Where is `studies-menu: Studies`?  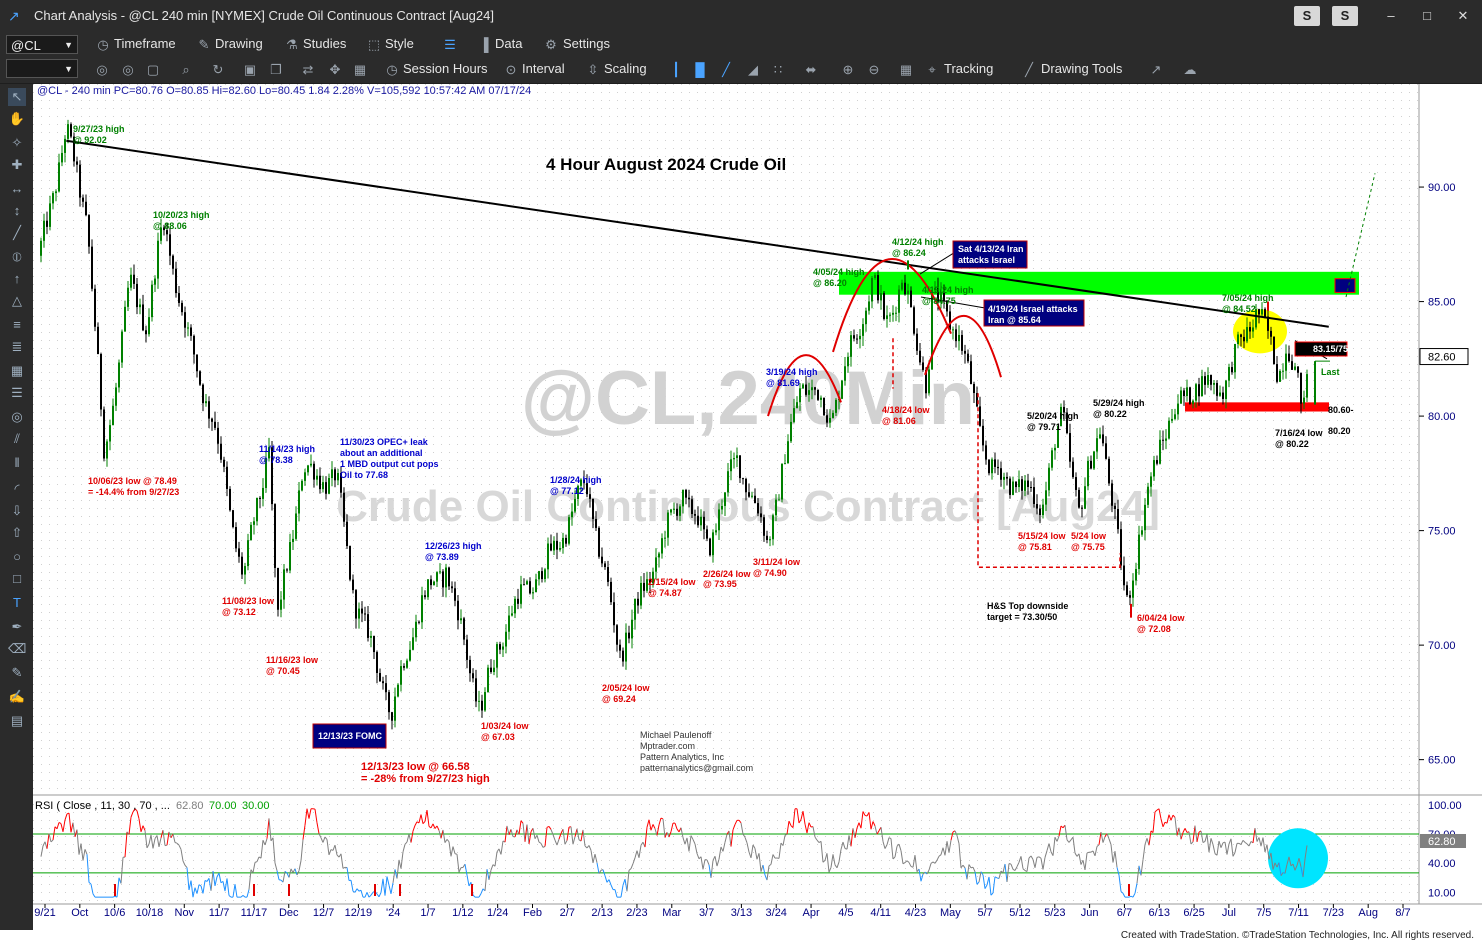 studies-menu: Studies is located at coordinates (325, 43).